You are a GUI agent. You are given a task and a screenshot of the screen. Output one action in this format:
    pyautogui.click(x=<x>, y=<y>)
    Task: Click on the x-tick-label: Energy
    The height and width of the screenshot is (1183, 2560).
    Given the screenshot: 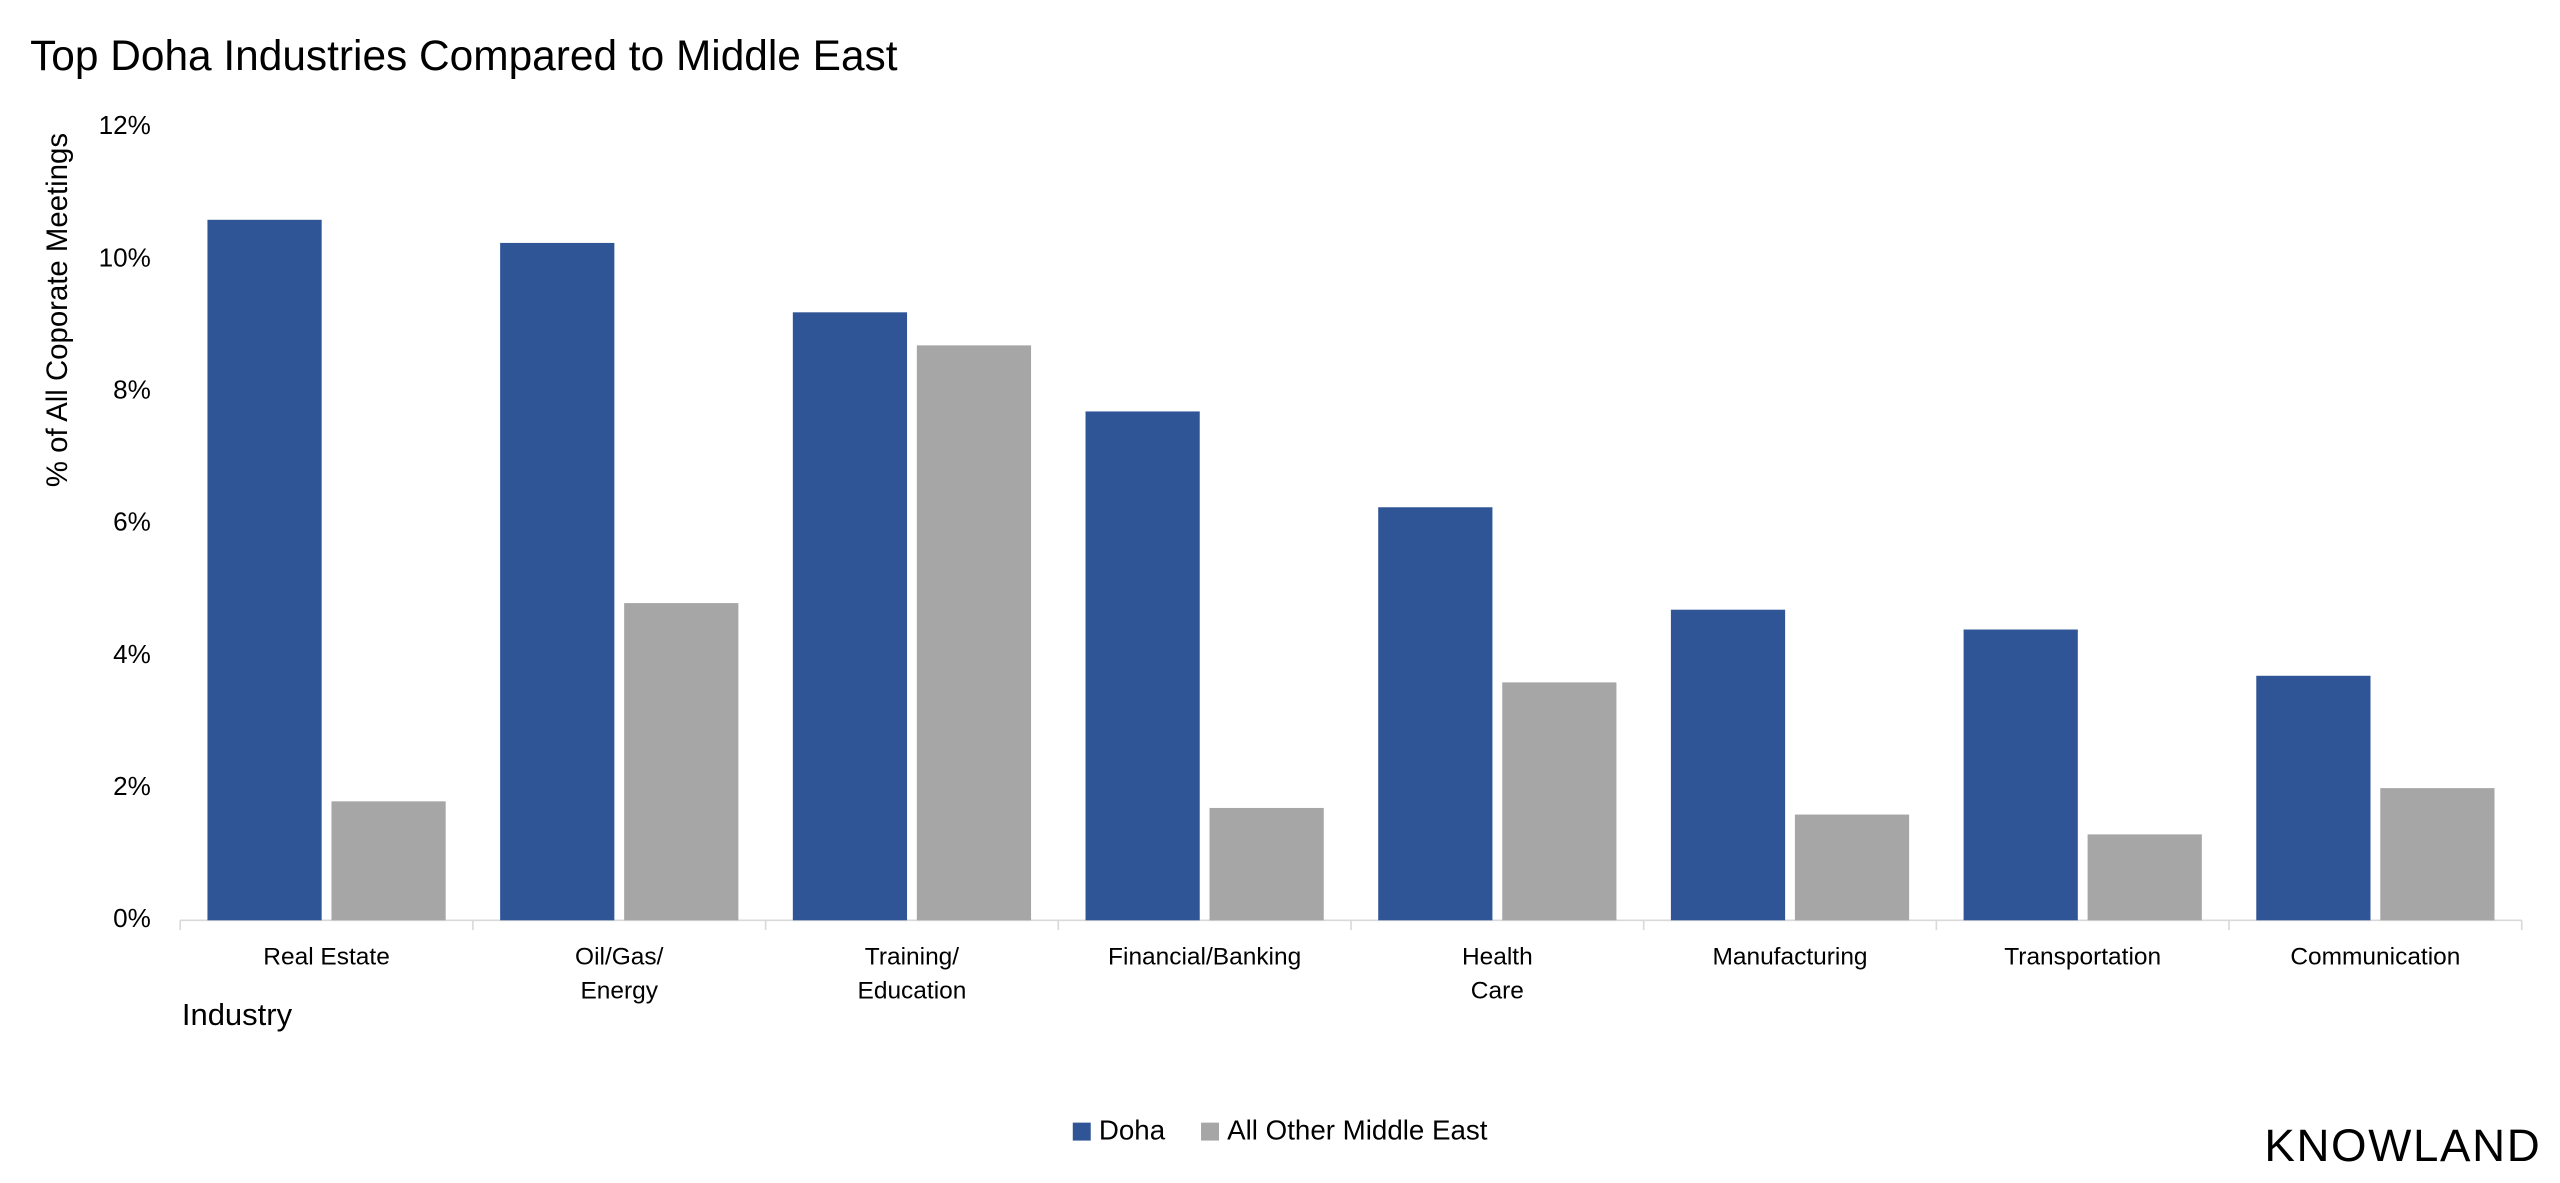 What is the action you would take?
    pyautogui.click(x=619, y=991)
    